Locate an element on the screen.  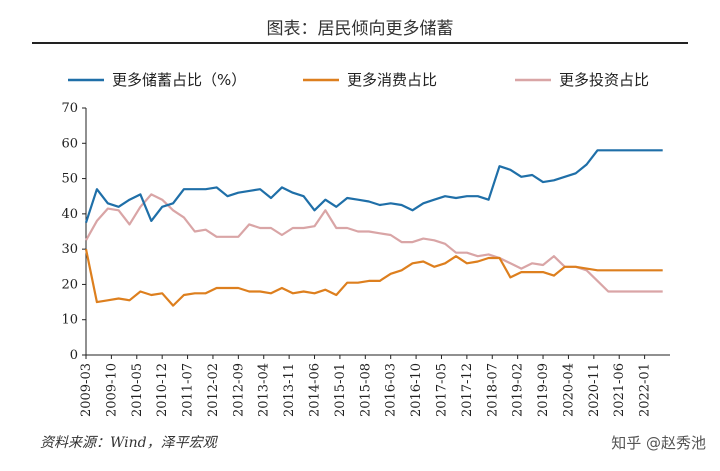
x-tick-label: 2012-09 is located at coordinates (238, 390).